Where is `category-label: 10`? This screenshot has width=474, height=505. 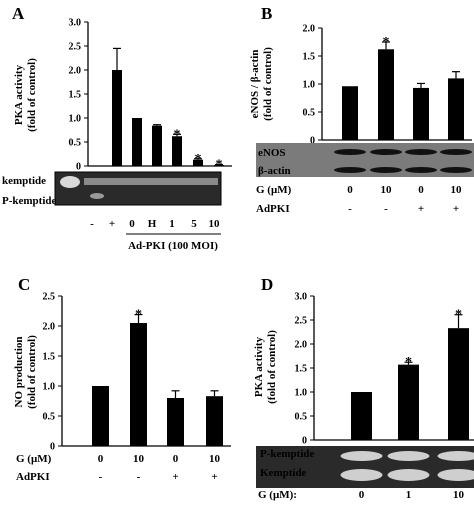 category-label: 10 is located at coordinates (215, 224).